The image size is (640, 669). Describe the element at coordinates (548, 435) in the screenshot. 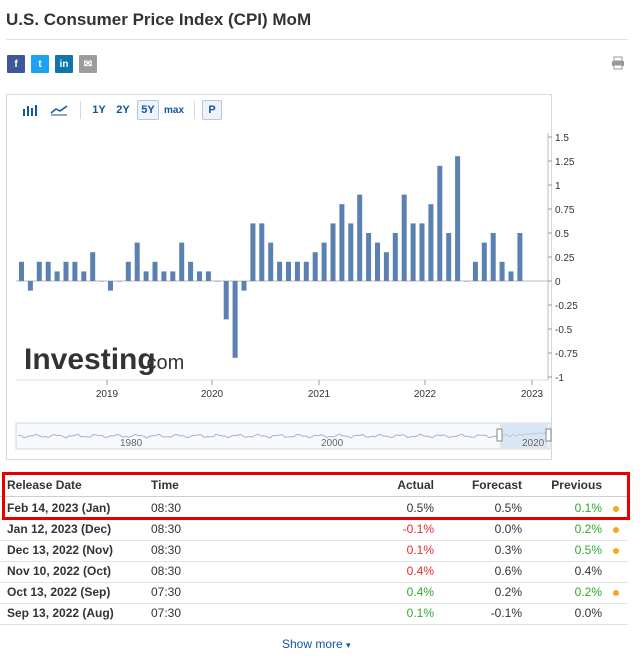

I see `navigator-right-handle` at that location.